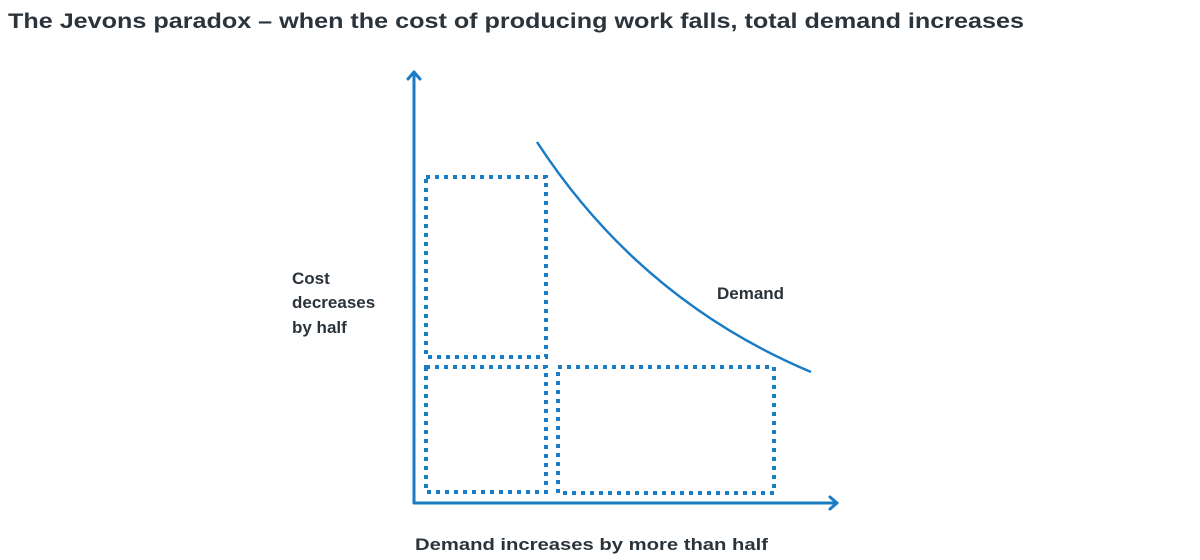 This screenshot has height=560, width=1200. I want to click on x-axis-label: Demand increases by more than half, so click(591, 544).